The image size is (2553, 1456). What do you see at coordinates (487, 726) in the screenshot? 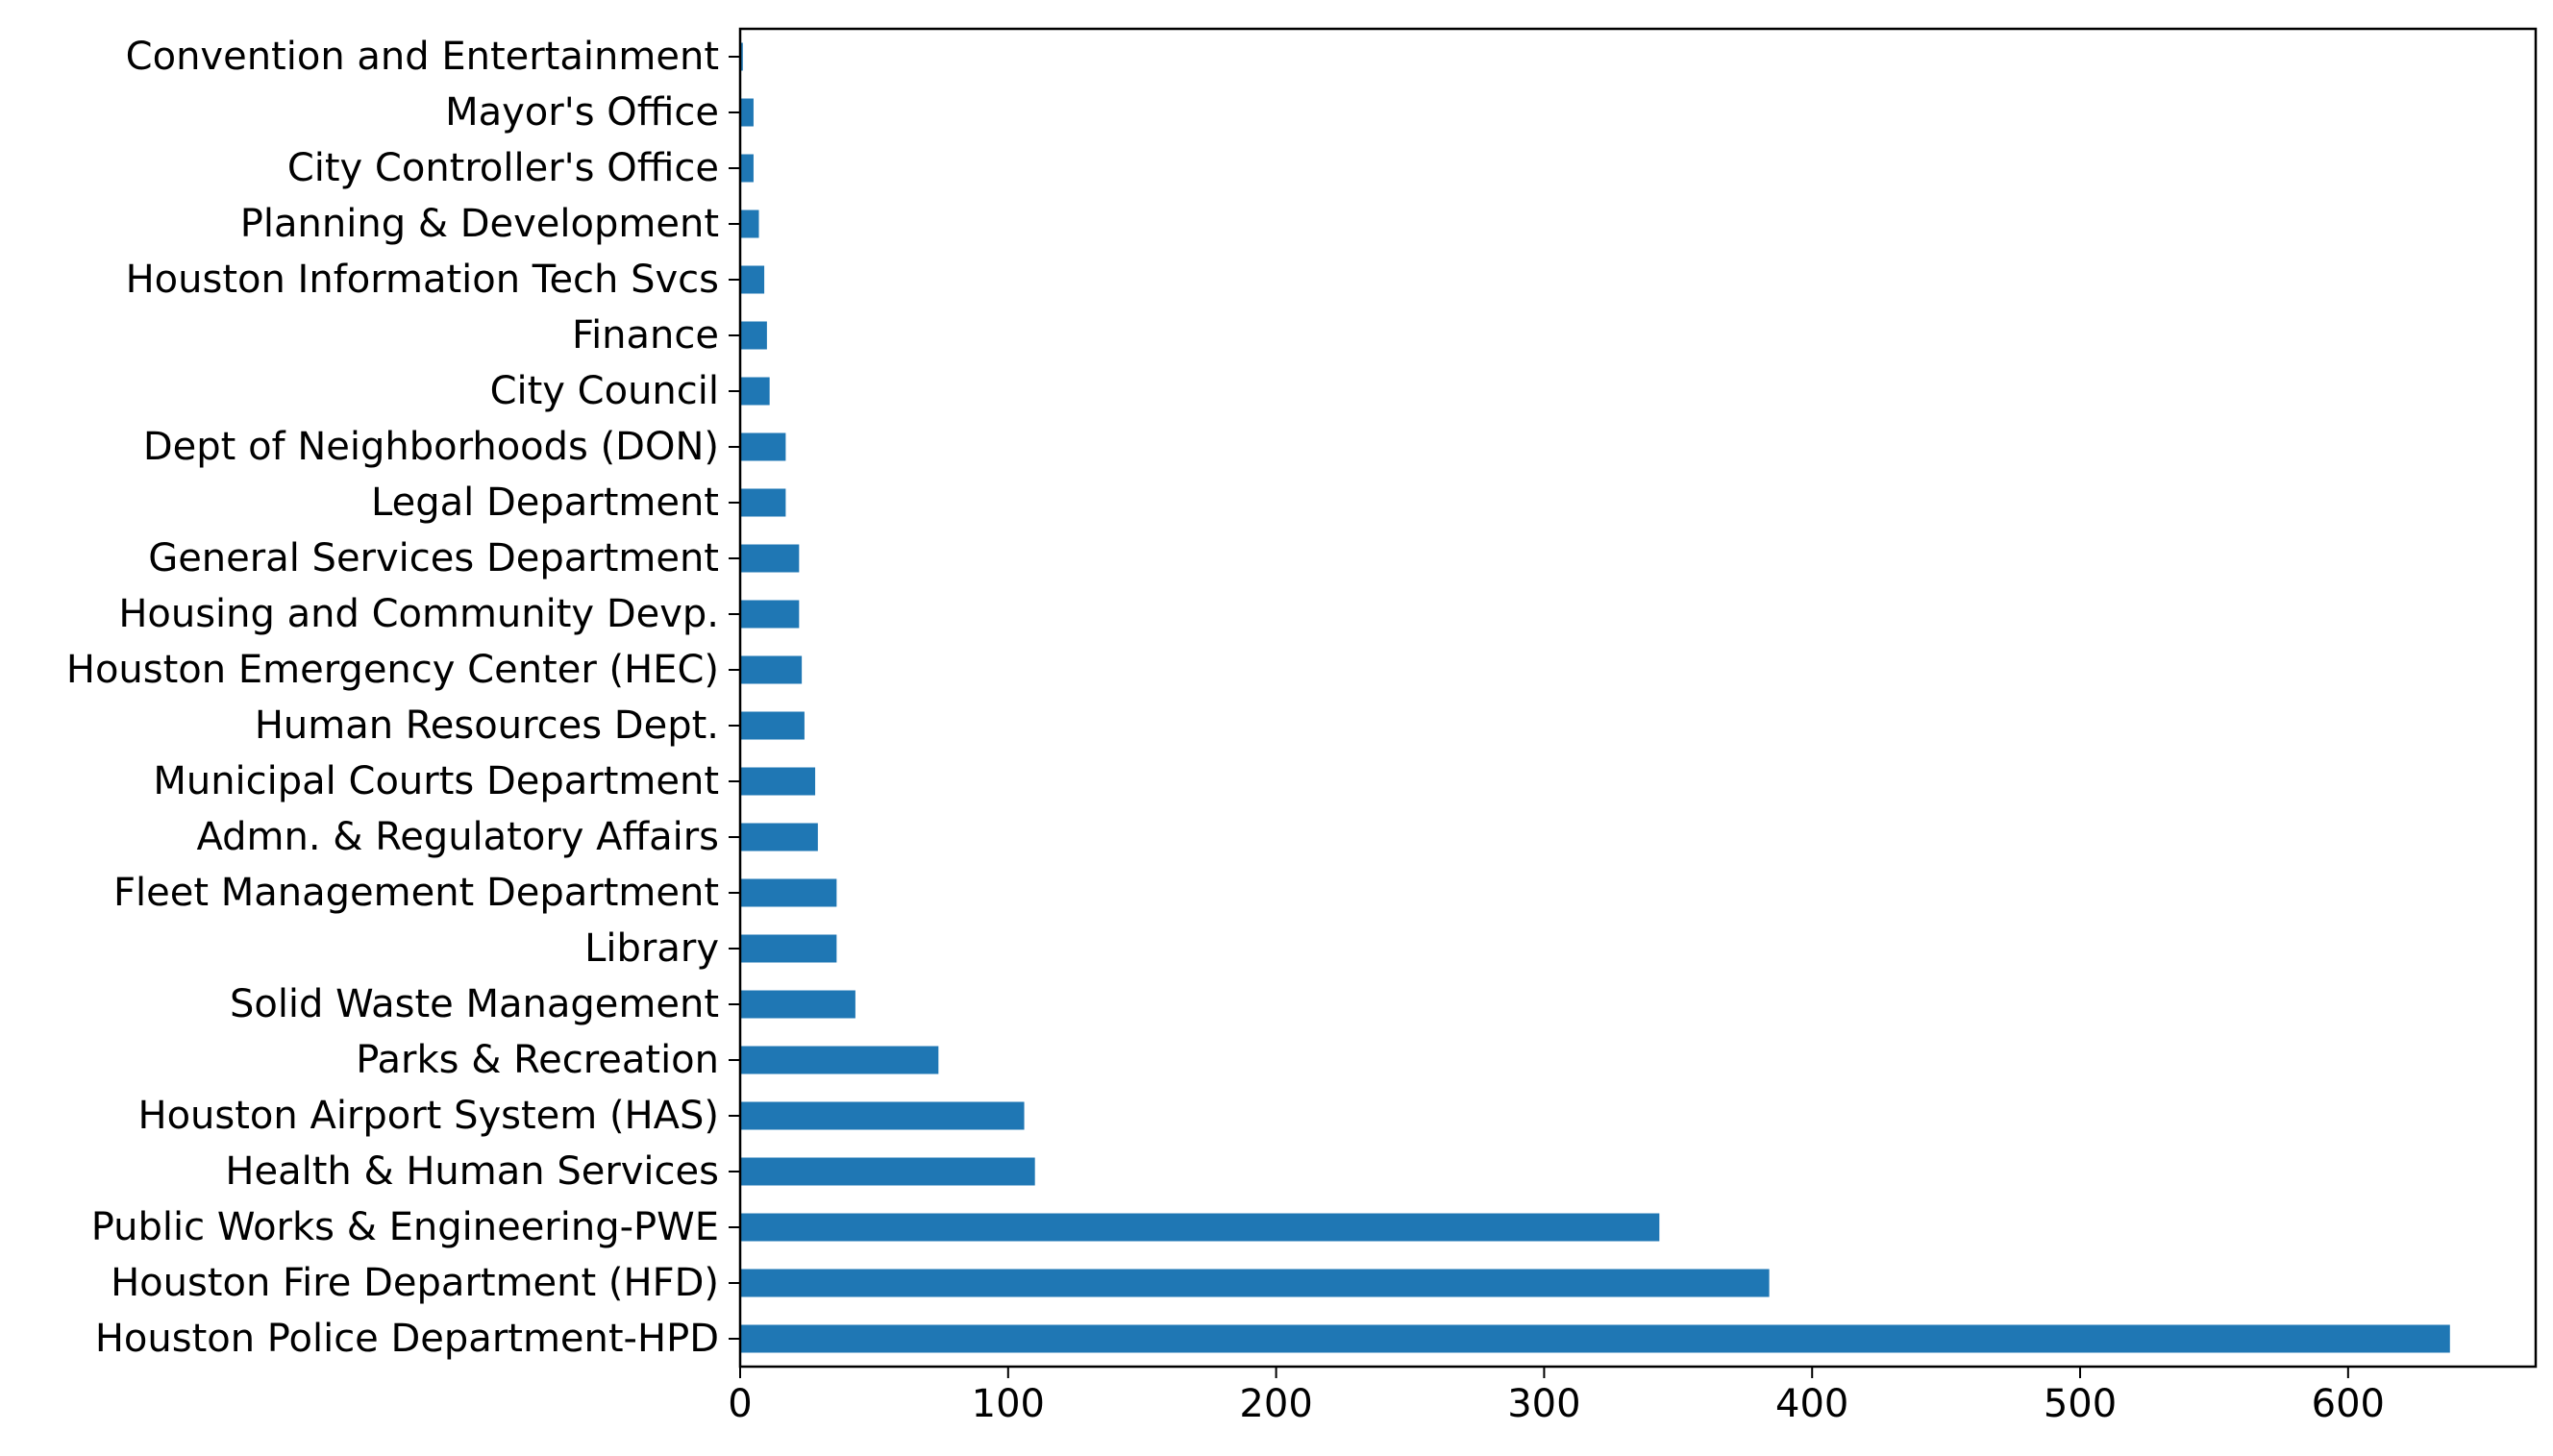
I see `y-tick-label: Human Resources Dept.` at bounding box center [487, 726].